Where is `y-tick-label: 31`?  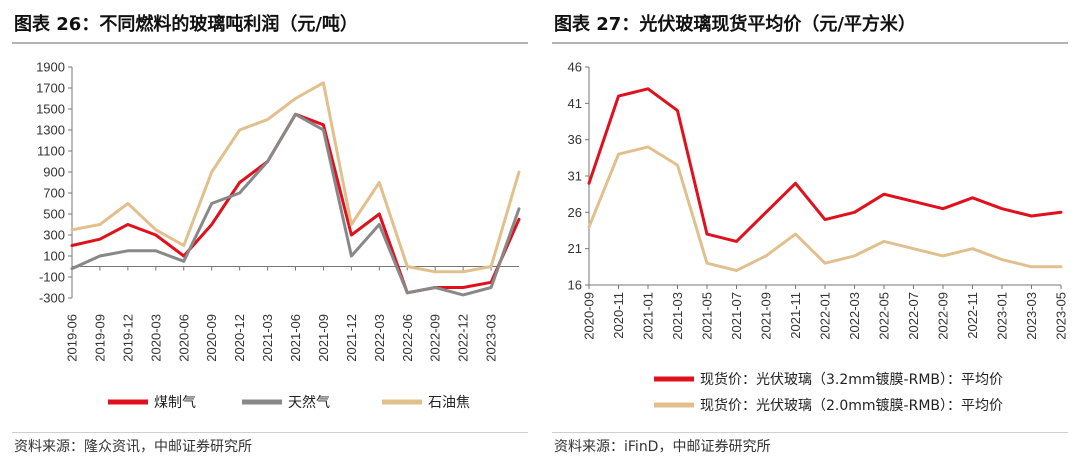 y-tick-label: 31 is located at coordinates (575, 176).